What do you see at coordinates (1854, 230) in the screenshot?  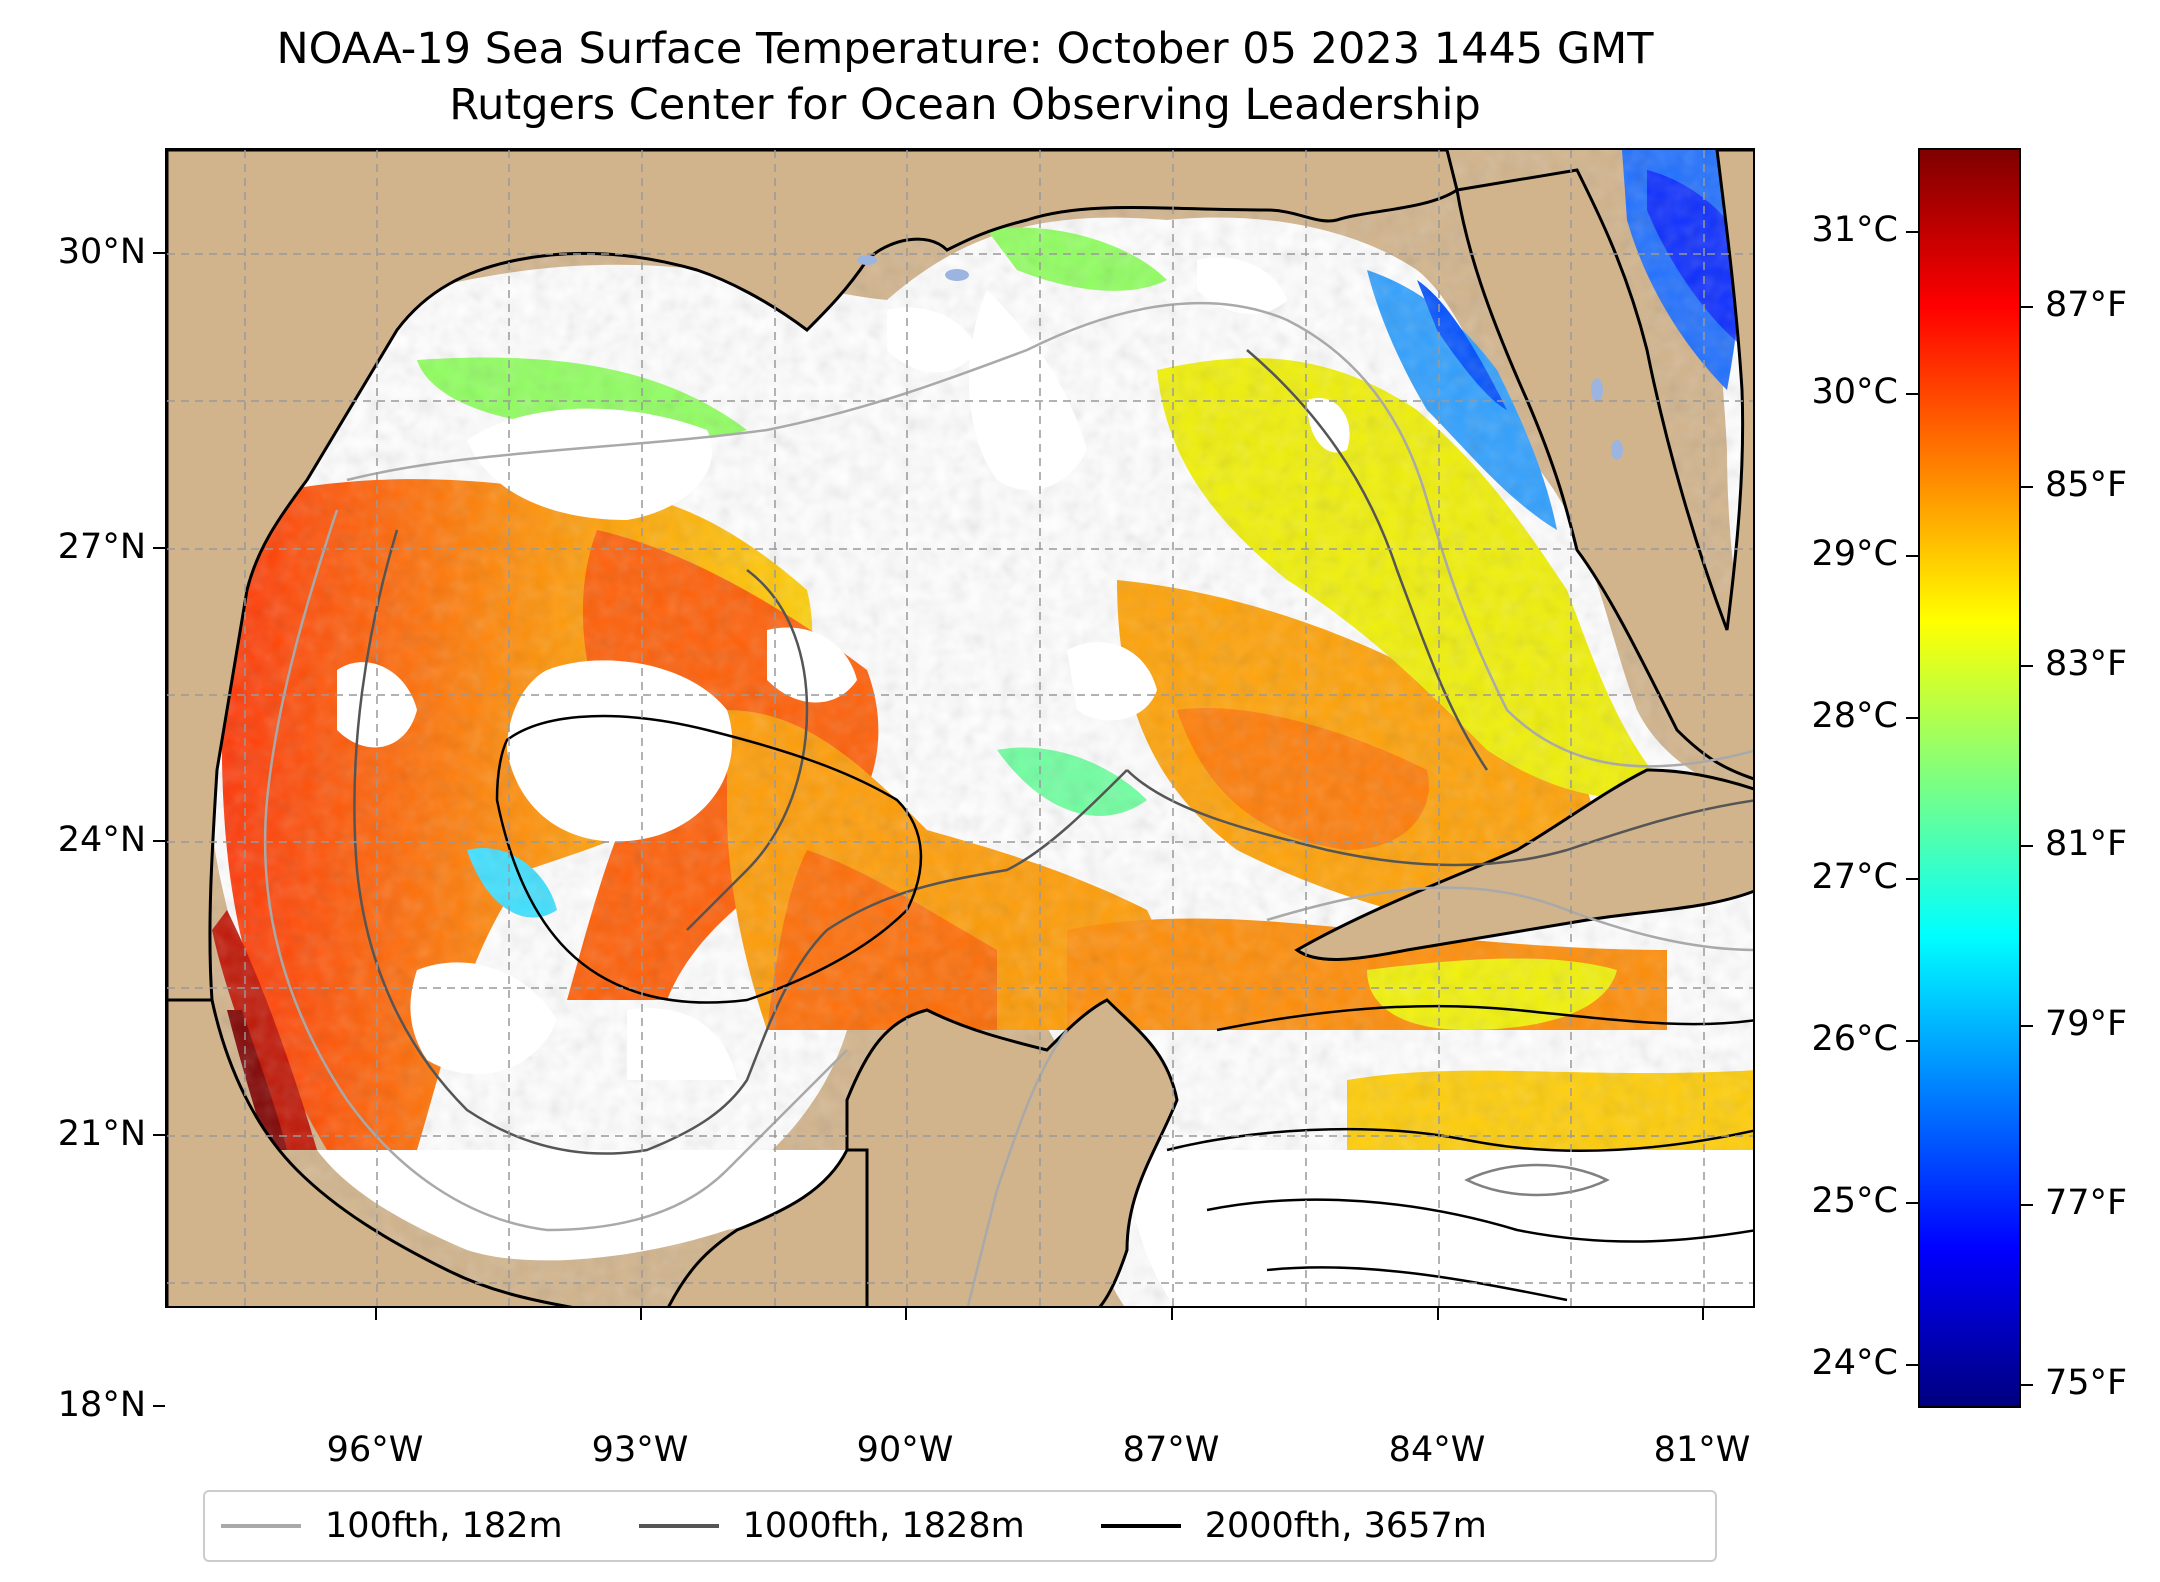 I see `cb-tick-31c: 31°C` at bounding box center [1854, 230].